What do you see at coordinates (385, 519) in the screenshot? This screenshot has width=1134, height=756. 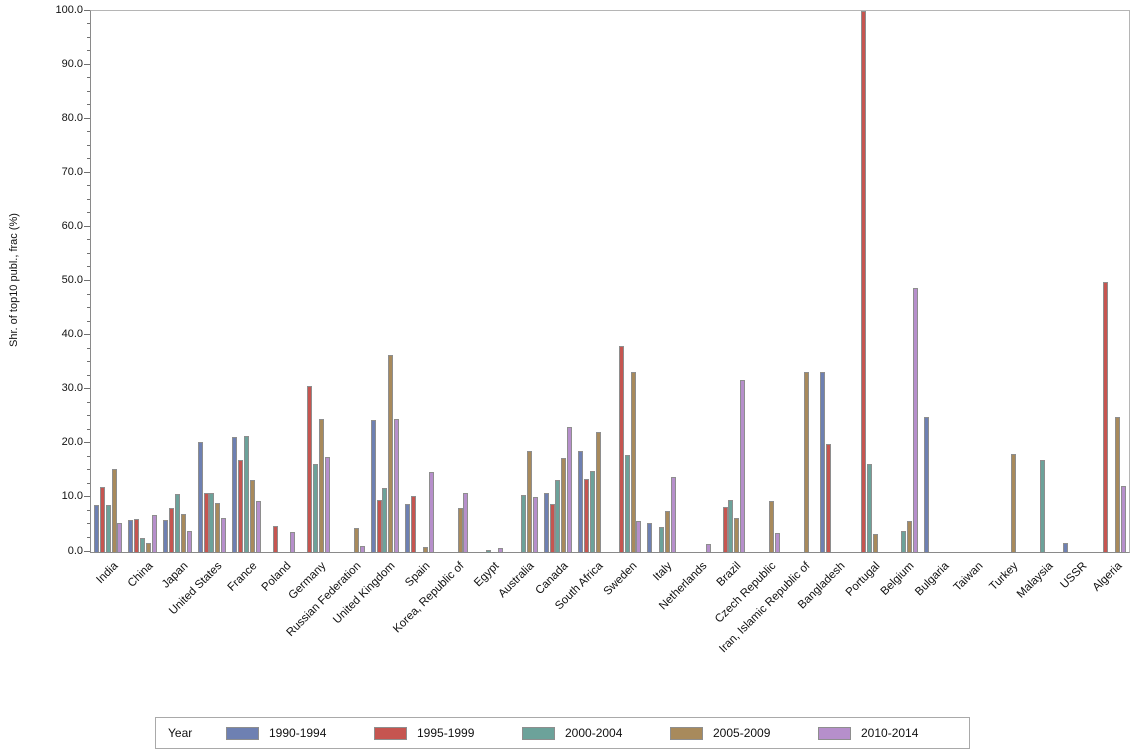 I see `bar-2000-2004-united-kingdom` at bounding box center [385, 519].